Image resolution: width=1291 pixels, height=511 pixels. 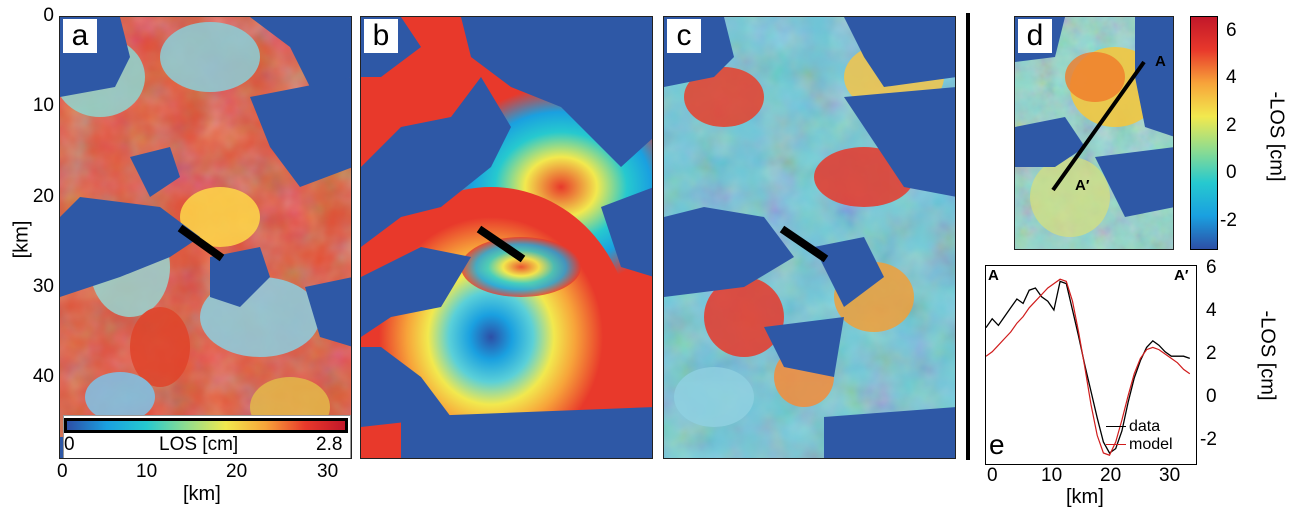 I want to click on profile-x-tick-0: 0, so click(x=992, y=475).